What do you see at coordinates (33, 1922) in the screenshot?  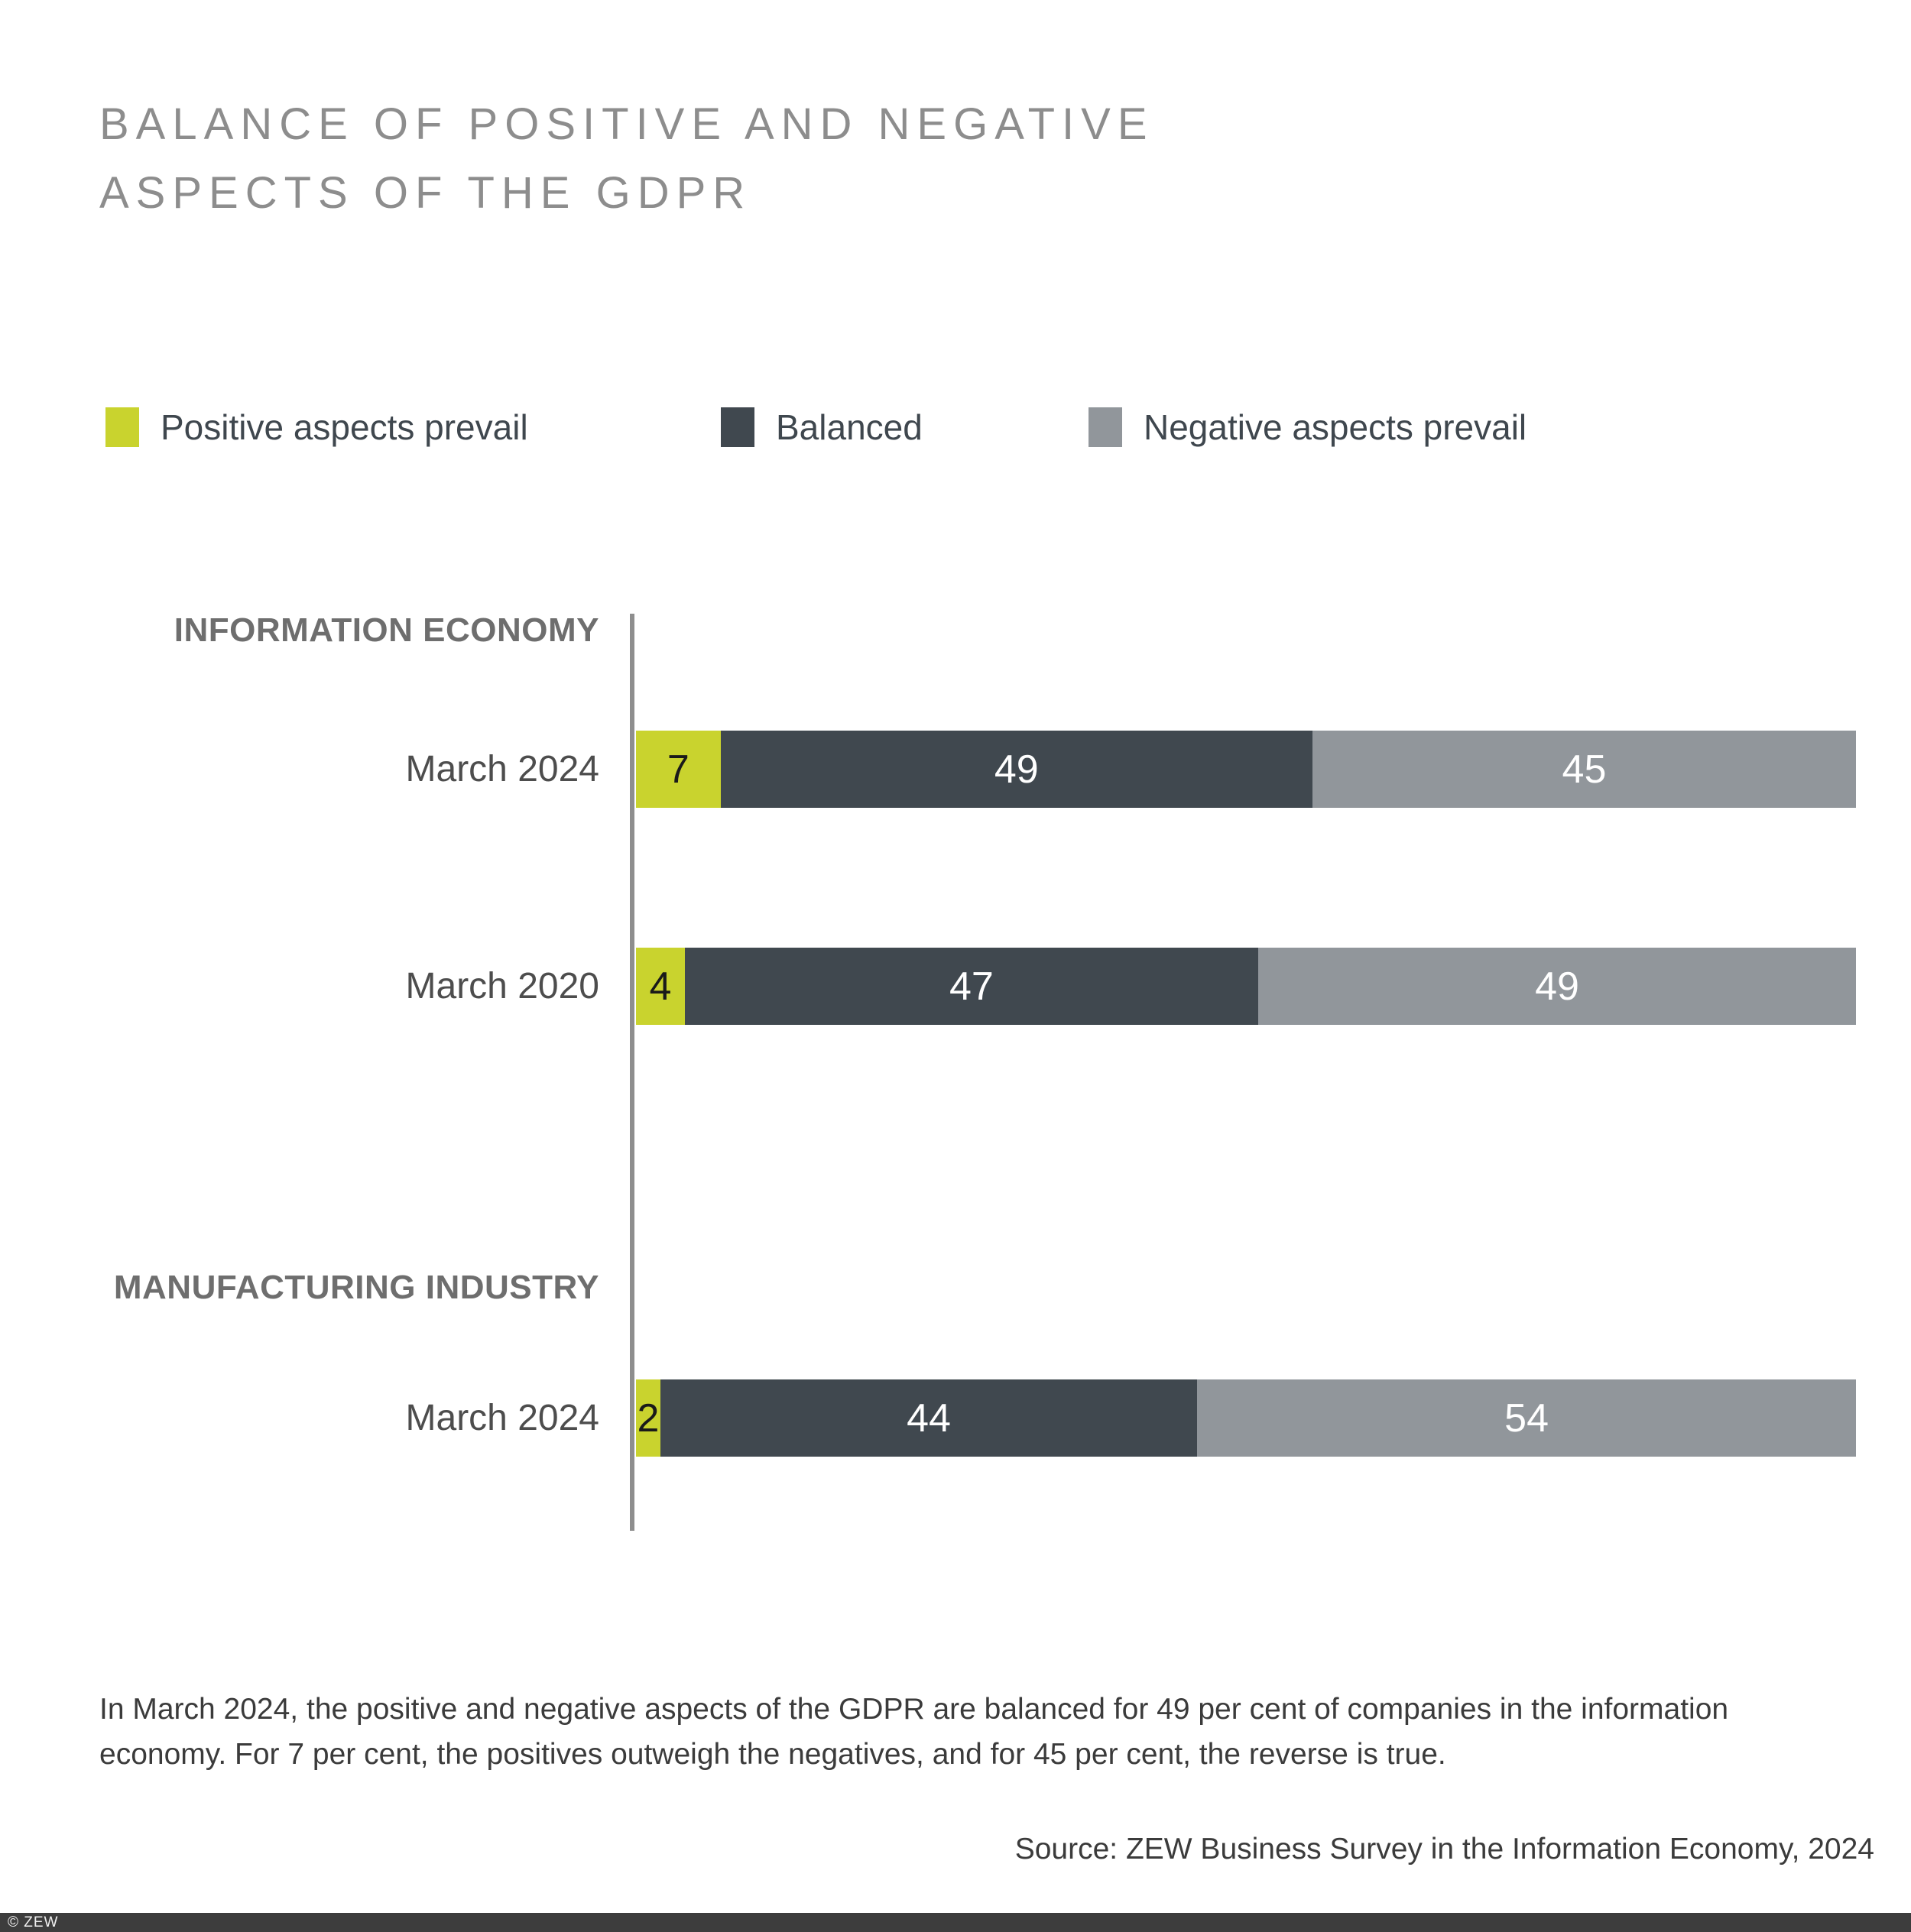 I see `copyright-label: © ZEW` at bounding box center [33, 1922].